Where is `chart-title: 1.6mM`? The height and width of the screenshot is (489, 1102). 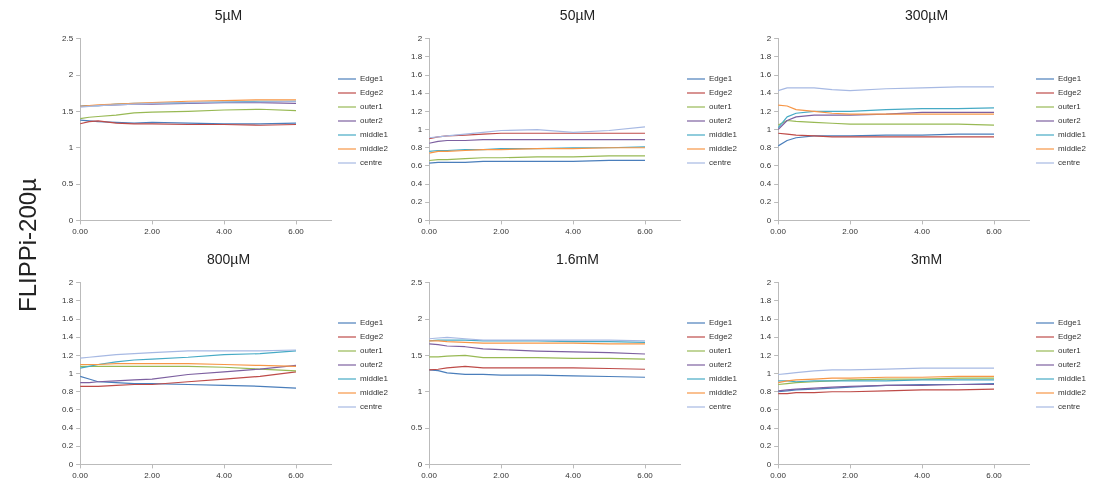 chart-title: 1.6mM is located at coordinates (577, 259).